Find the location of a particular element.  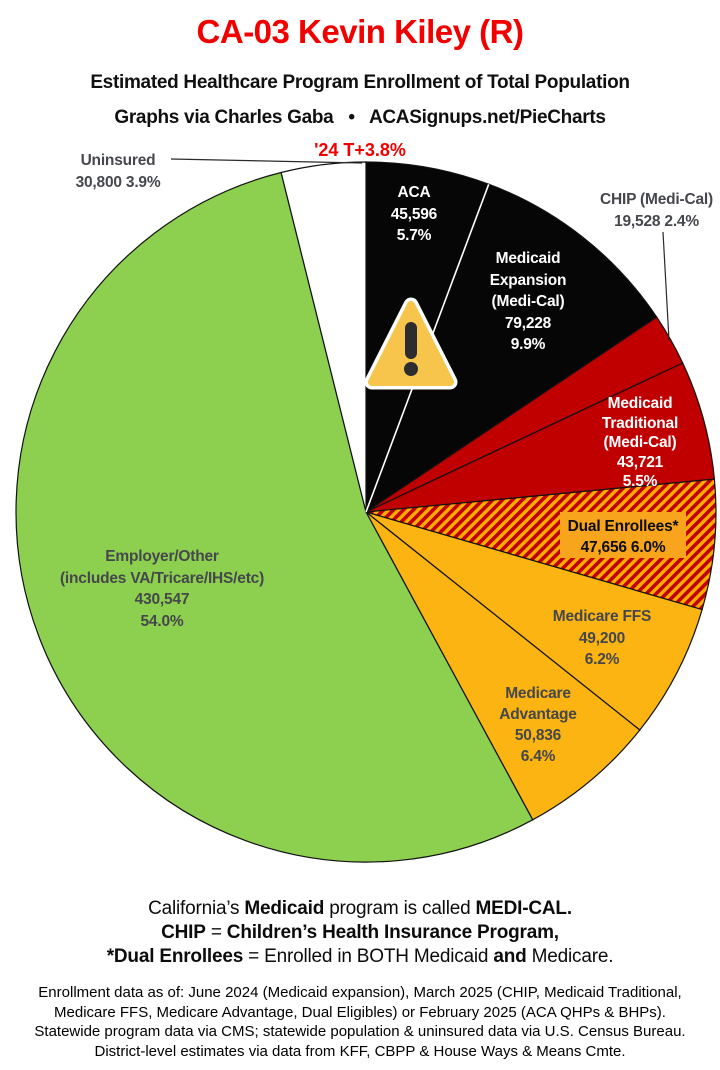

slice-label-line: 5.5% is located at coordinates (640, 481).